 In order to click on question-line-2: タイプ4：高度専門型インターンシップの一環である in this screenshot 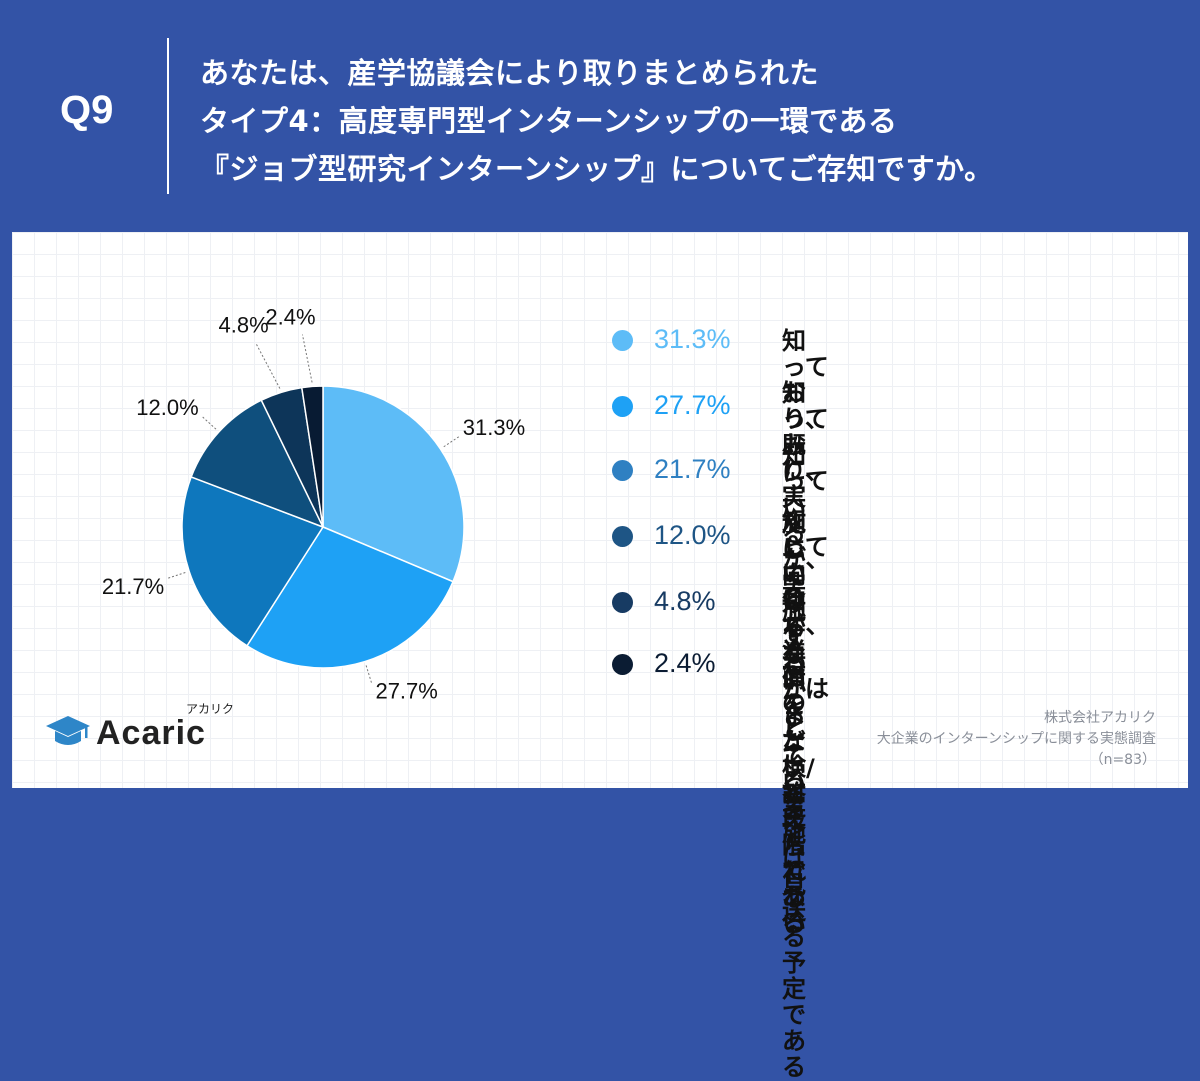, I will do `click(549, 121)`.